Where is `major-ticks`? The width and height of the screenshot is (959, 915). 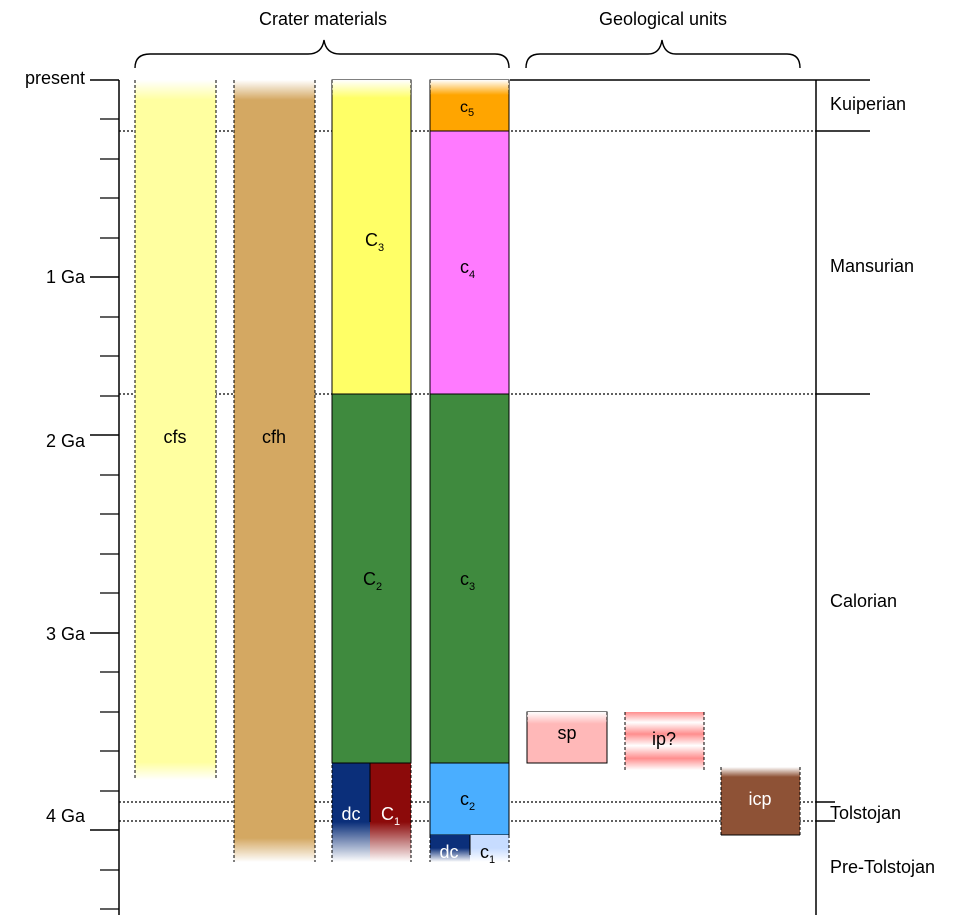
major-ticks is located at coordinates (104, 553).